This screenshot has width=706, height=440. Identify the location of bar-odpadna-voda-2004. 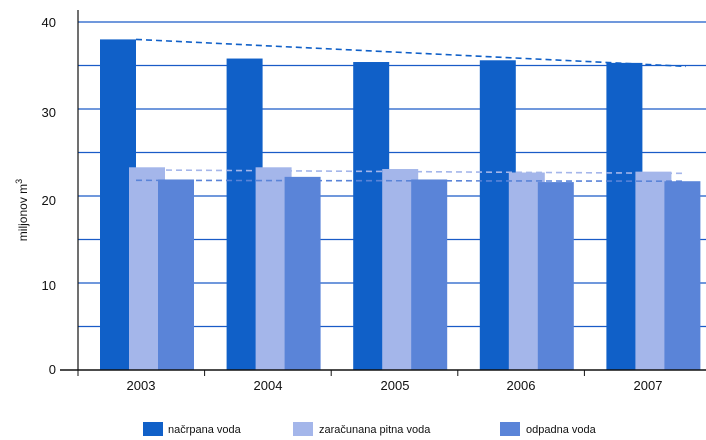
(302, 273).